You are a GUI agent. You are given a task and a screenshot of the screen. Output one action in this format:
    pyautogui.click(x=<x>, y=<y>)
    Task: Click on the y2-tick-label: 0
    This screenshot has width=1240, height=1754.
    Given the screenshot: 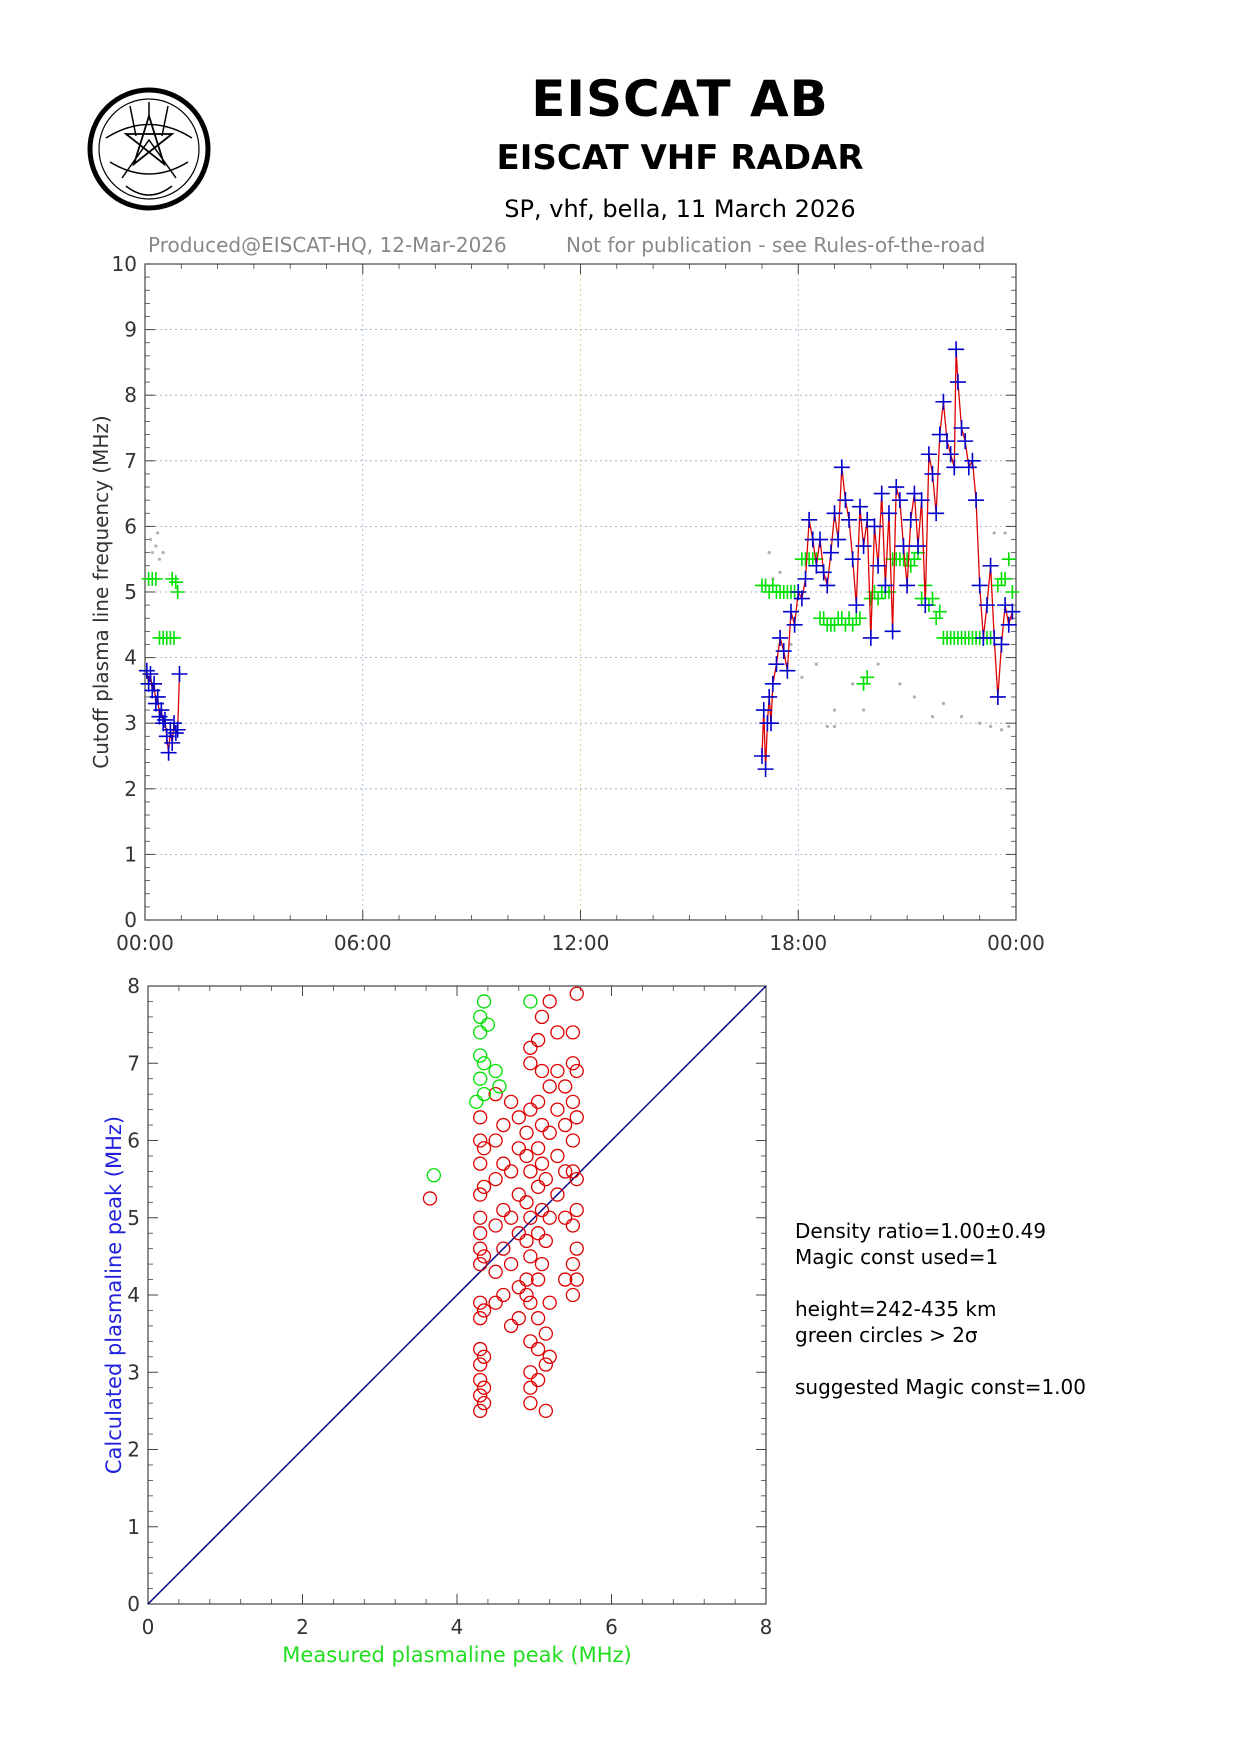 What is the action you would take?
    pyautogui.click(x=133, y=1604)
    